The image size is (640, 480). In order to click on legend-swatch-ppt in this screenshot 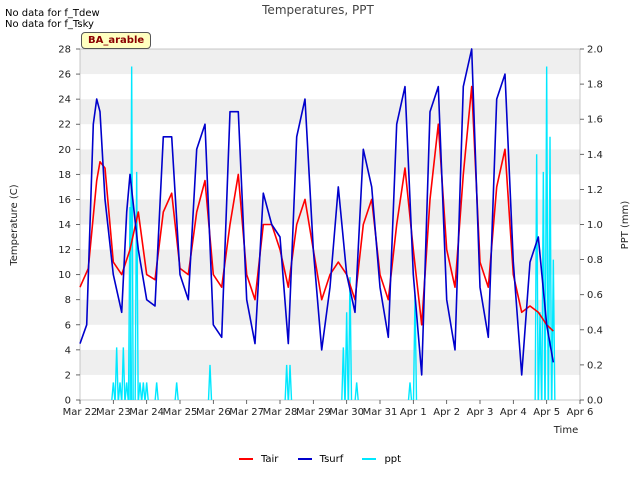, I will do `click(369, 459)`.